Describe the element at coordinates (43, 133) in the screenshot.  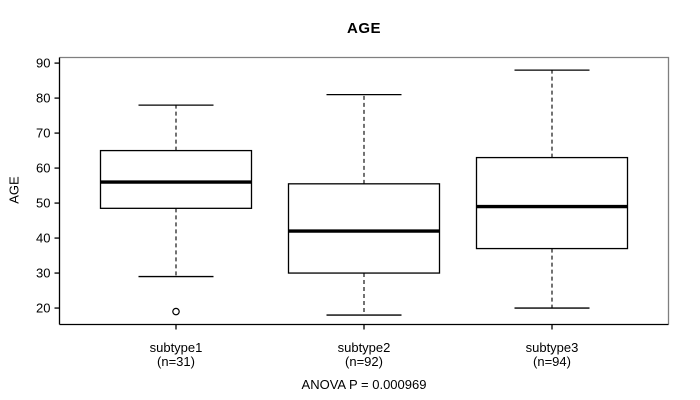
I see `y-tick-label: 70` at that location.